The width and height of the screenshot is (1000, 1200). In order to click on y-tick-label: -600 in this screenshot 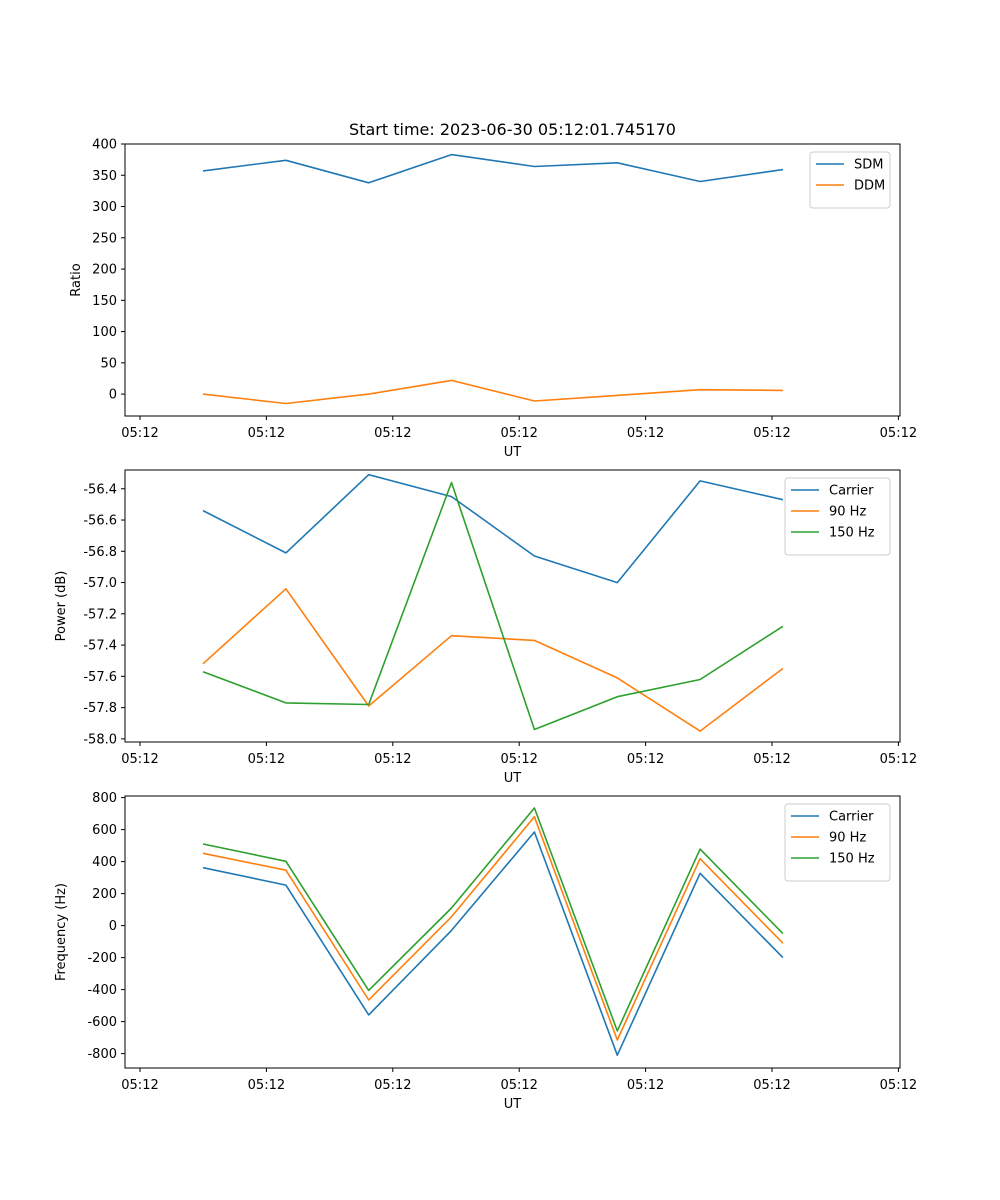, I will do `click(102, 1022)`.